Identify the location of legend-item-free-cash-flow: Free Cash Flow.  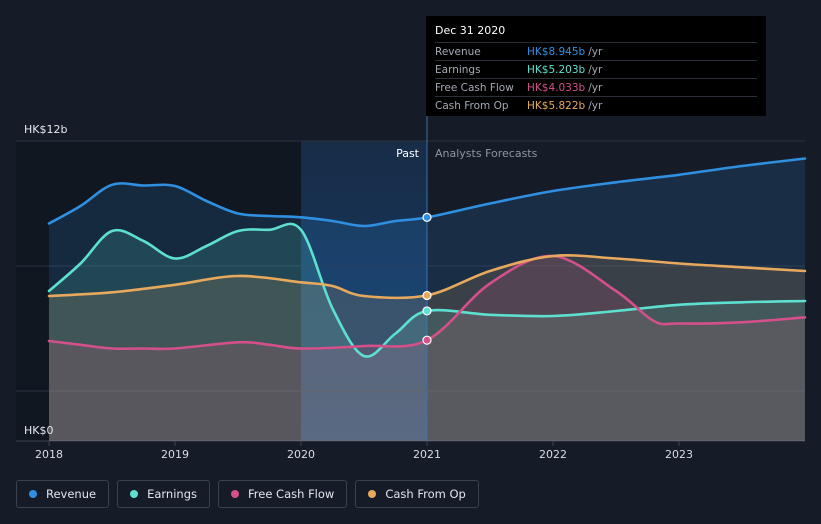
(283, 494).